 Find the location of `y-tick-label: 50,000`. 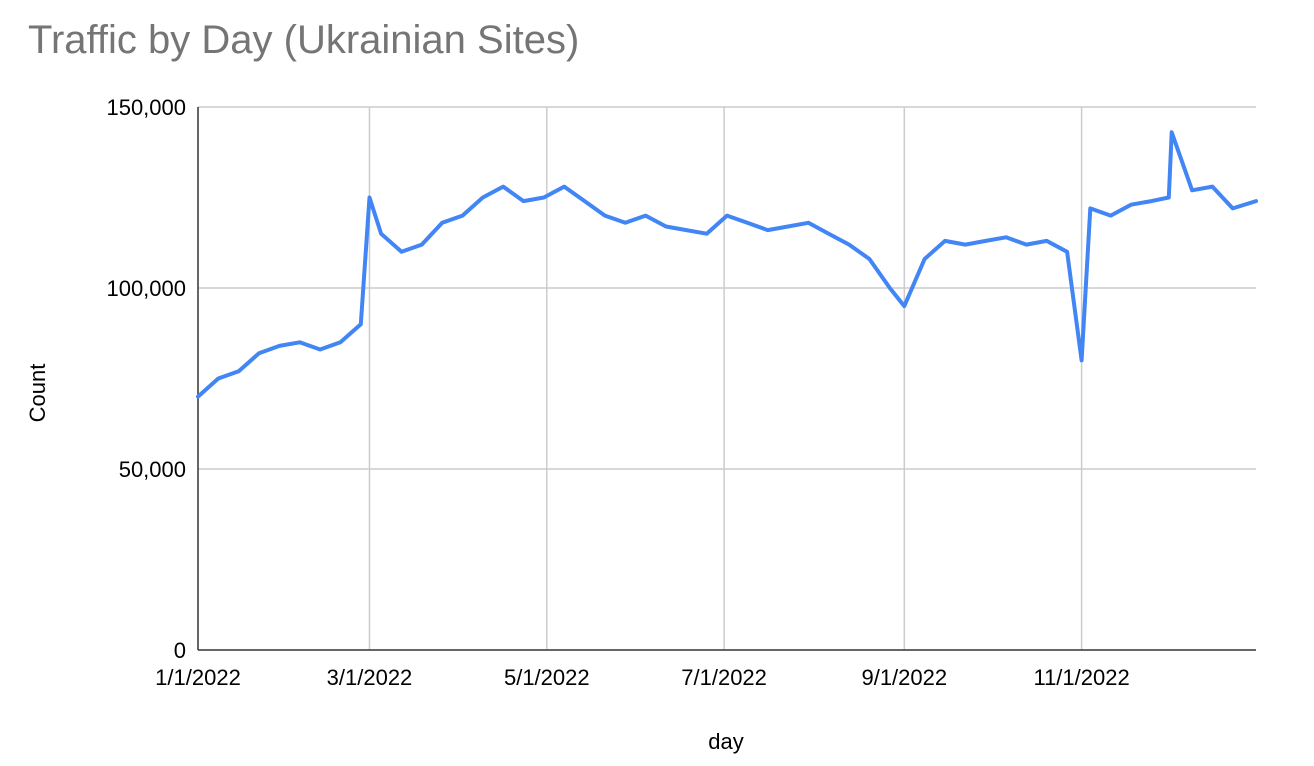

y-tick-label: 50,000 is located at coordinates (152, 469).